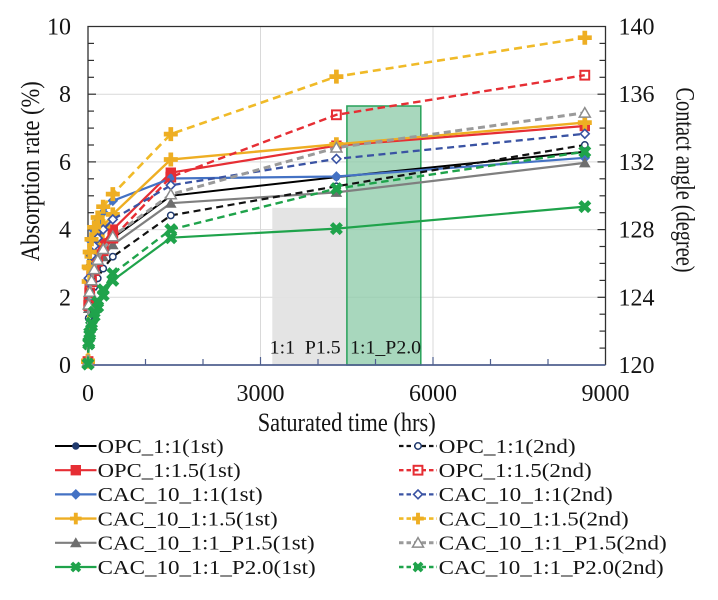 Image resolution: width=718 pixels, height=600 pixels. What do you see at coordinates (433, 394) in the screenshot?
I see `svg-text: 6000` at bounding box center [433, 394].